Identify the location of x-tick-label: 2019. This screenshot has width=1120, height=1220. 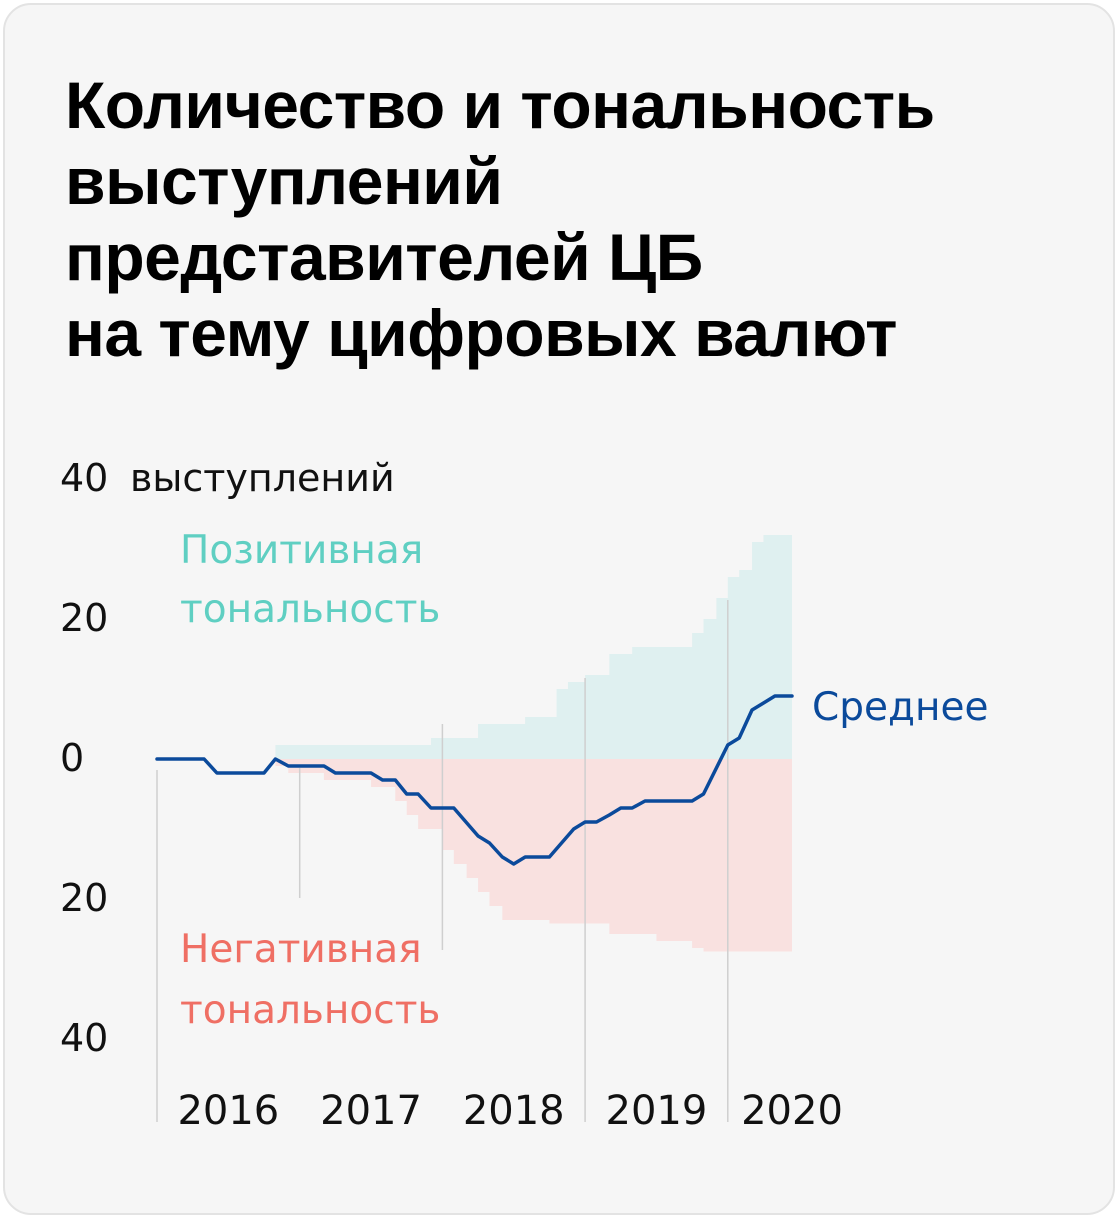
(657, 1111).